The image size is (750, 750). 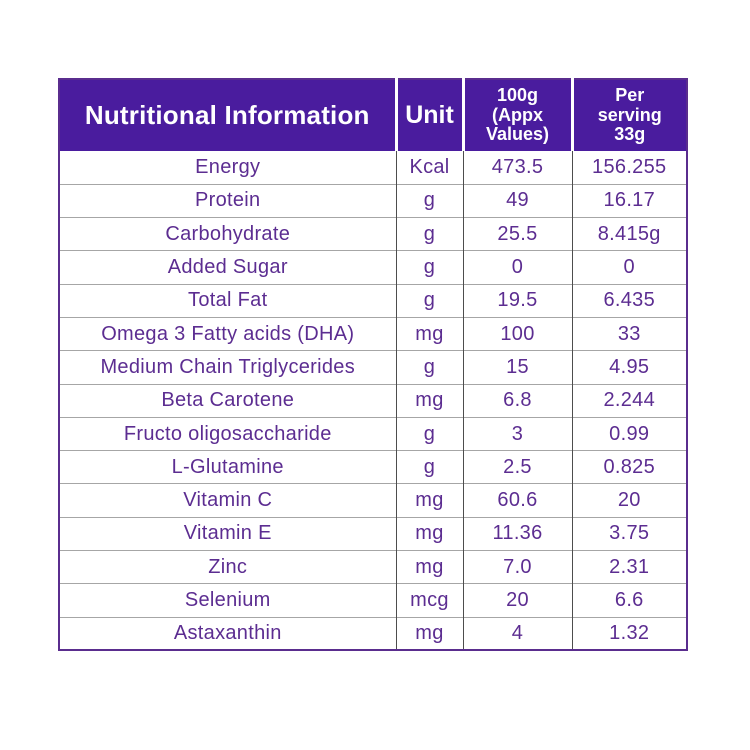 What do you see at coordinates (228, 300) in the screenshot?
I see `nutrient-name-cell: Total Fat` at bounding box center [228, 300].